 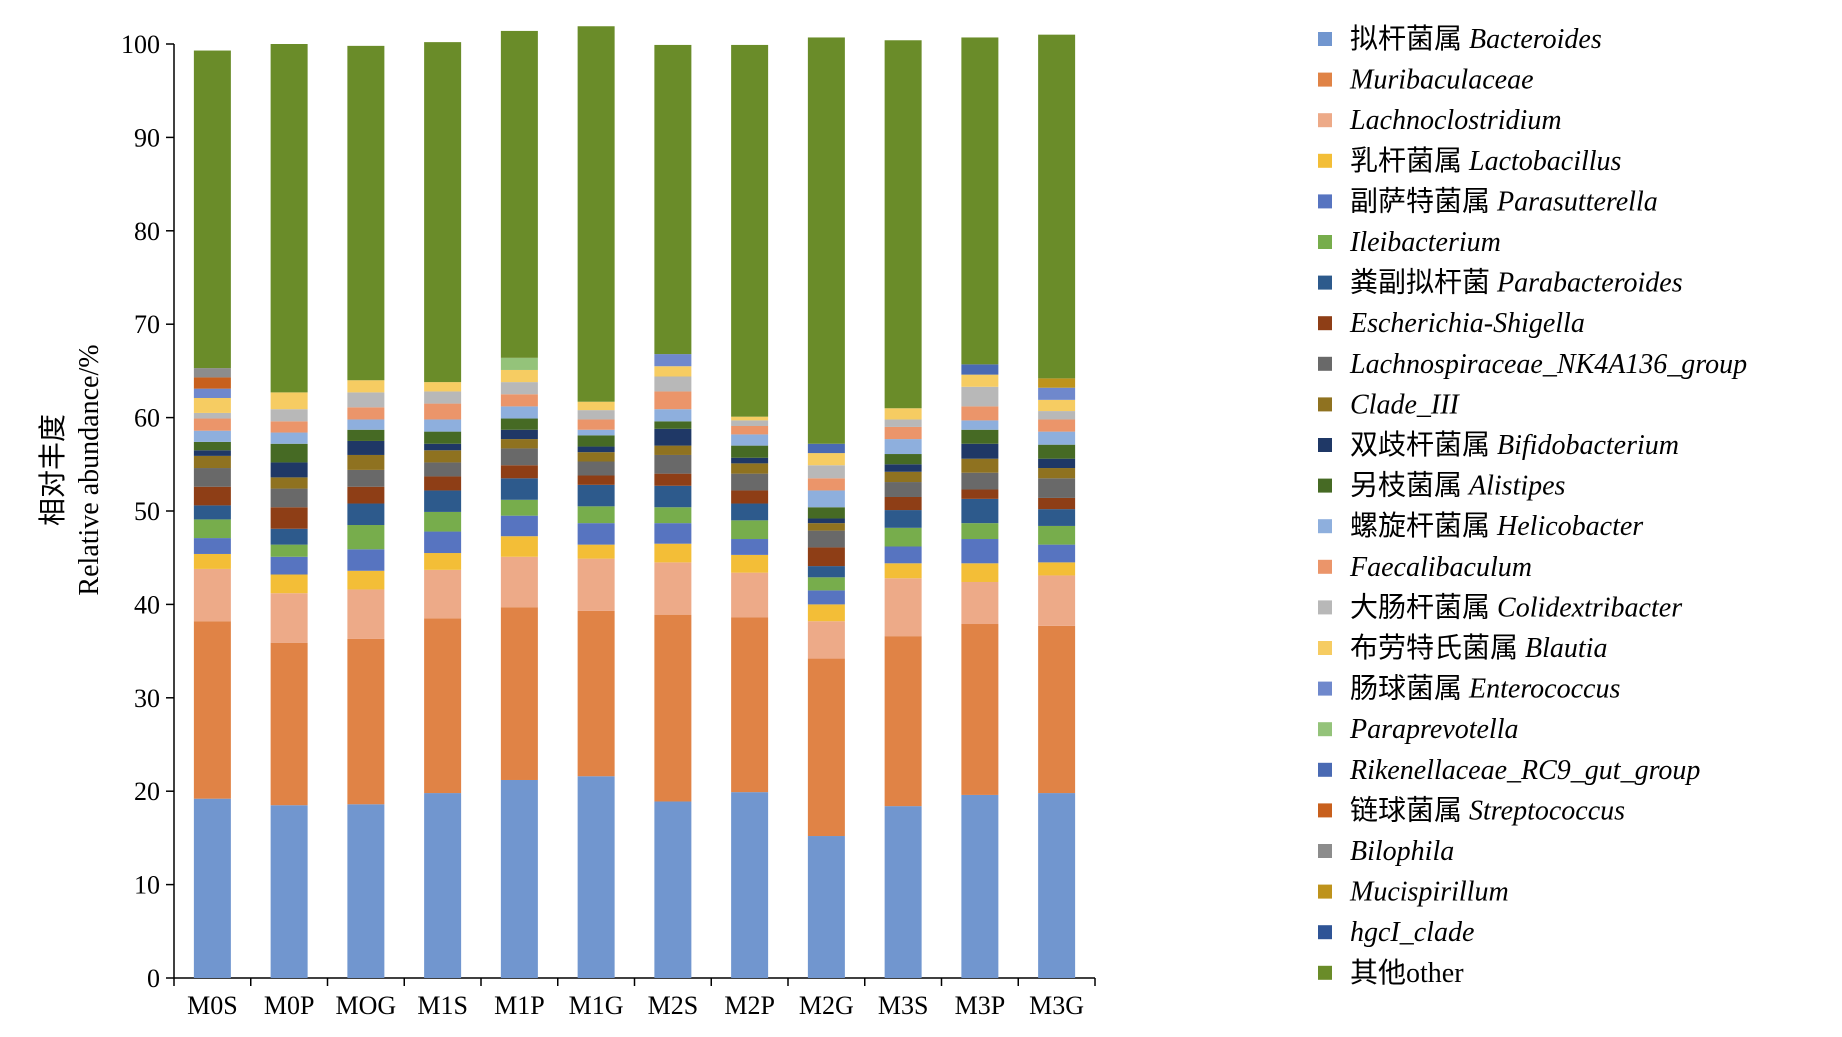 I want to click on legend-label: Lachnoclostridium, so click(x=1455, y=120).